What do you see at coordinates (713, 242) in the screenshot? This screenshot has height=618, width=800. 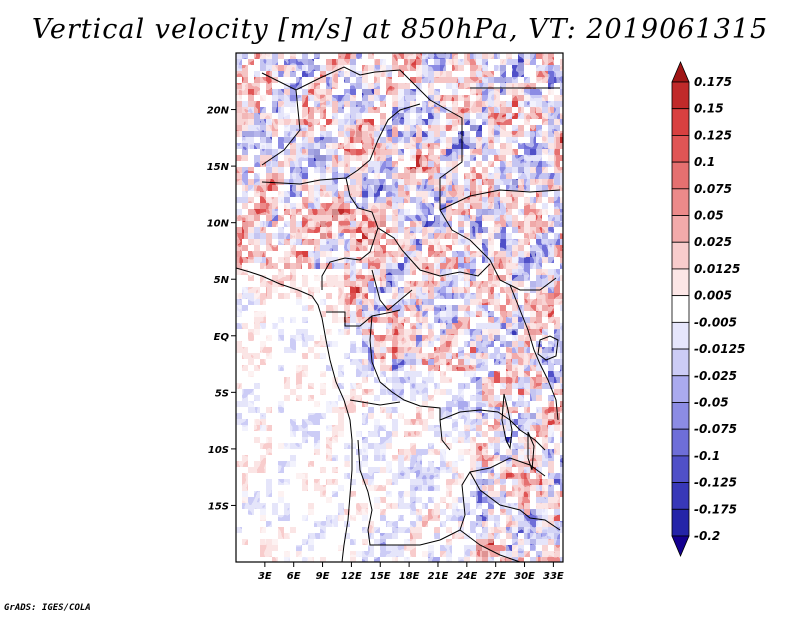 I see `colorbar-label: 0.025` at bounding box center [713, 242].